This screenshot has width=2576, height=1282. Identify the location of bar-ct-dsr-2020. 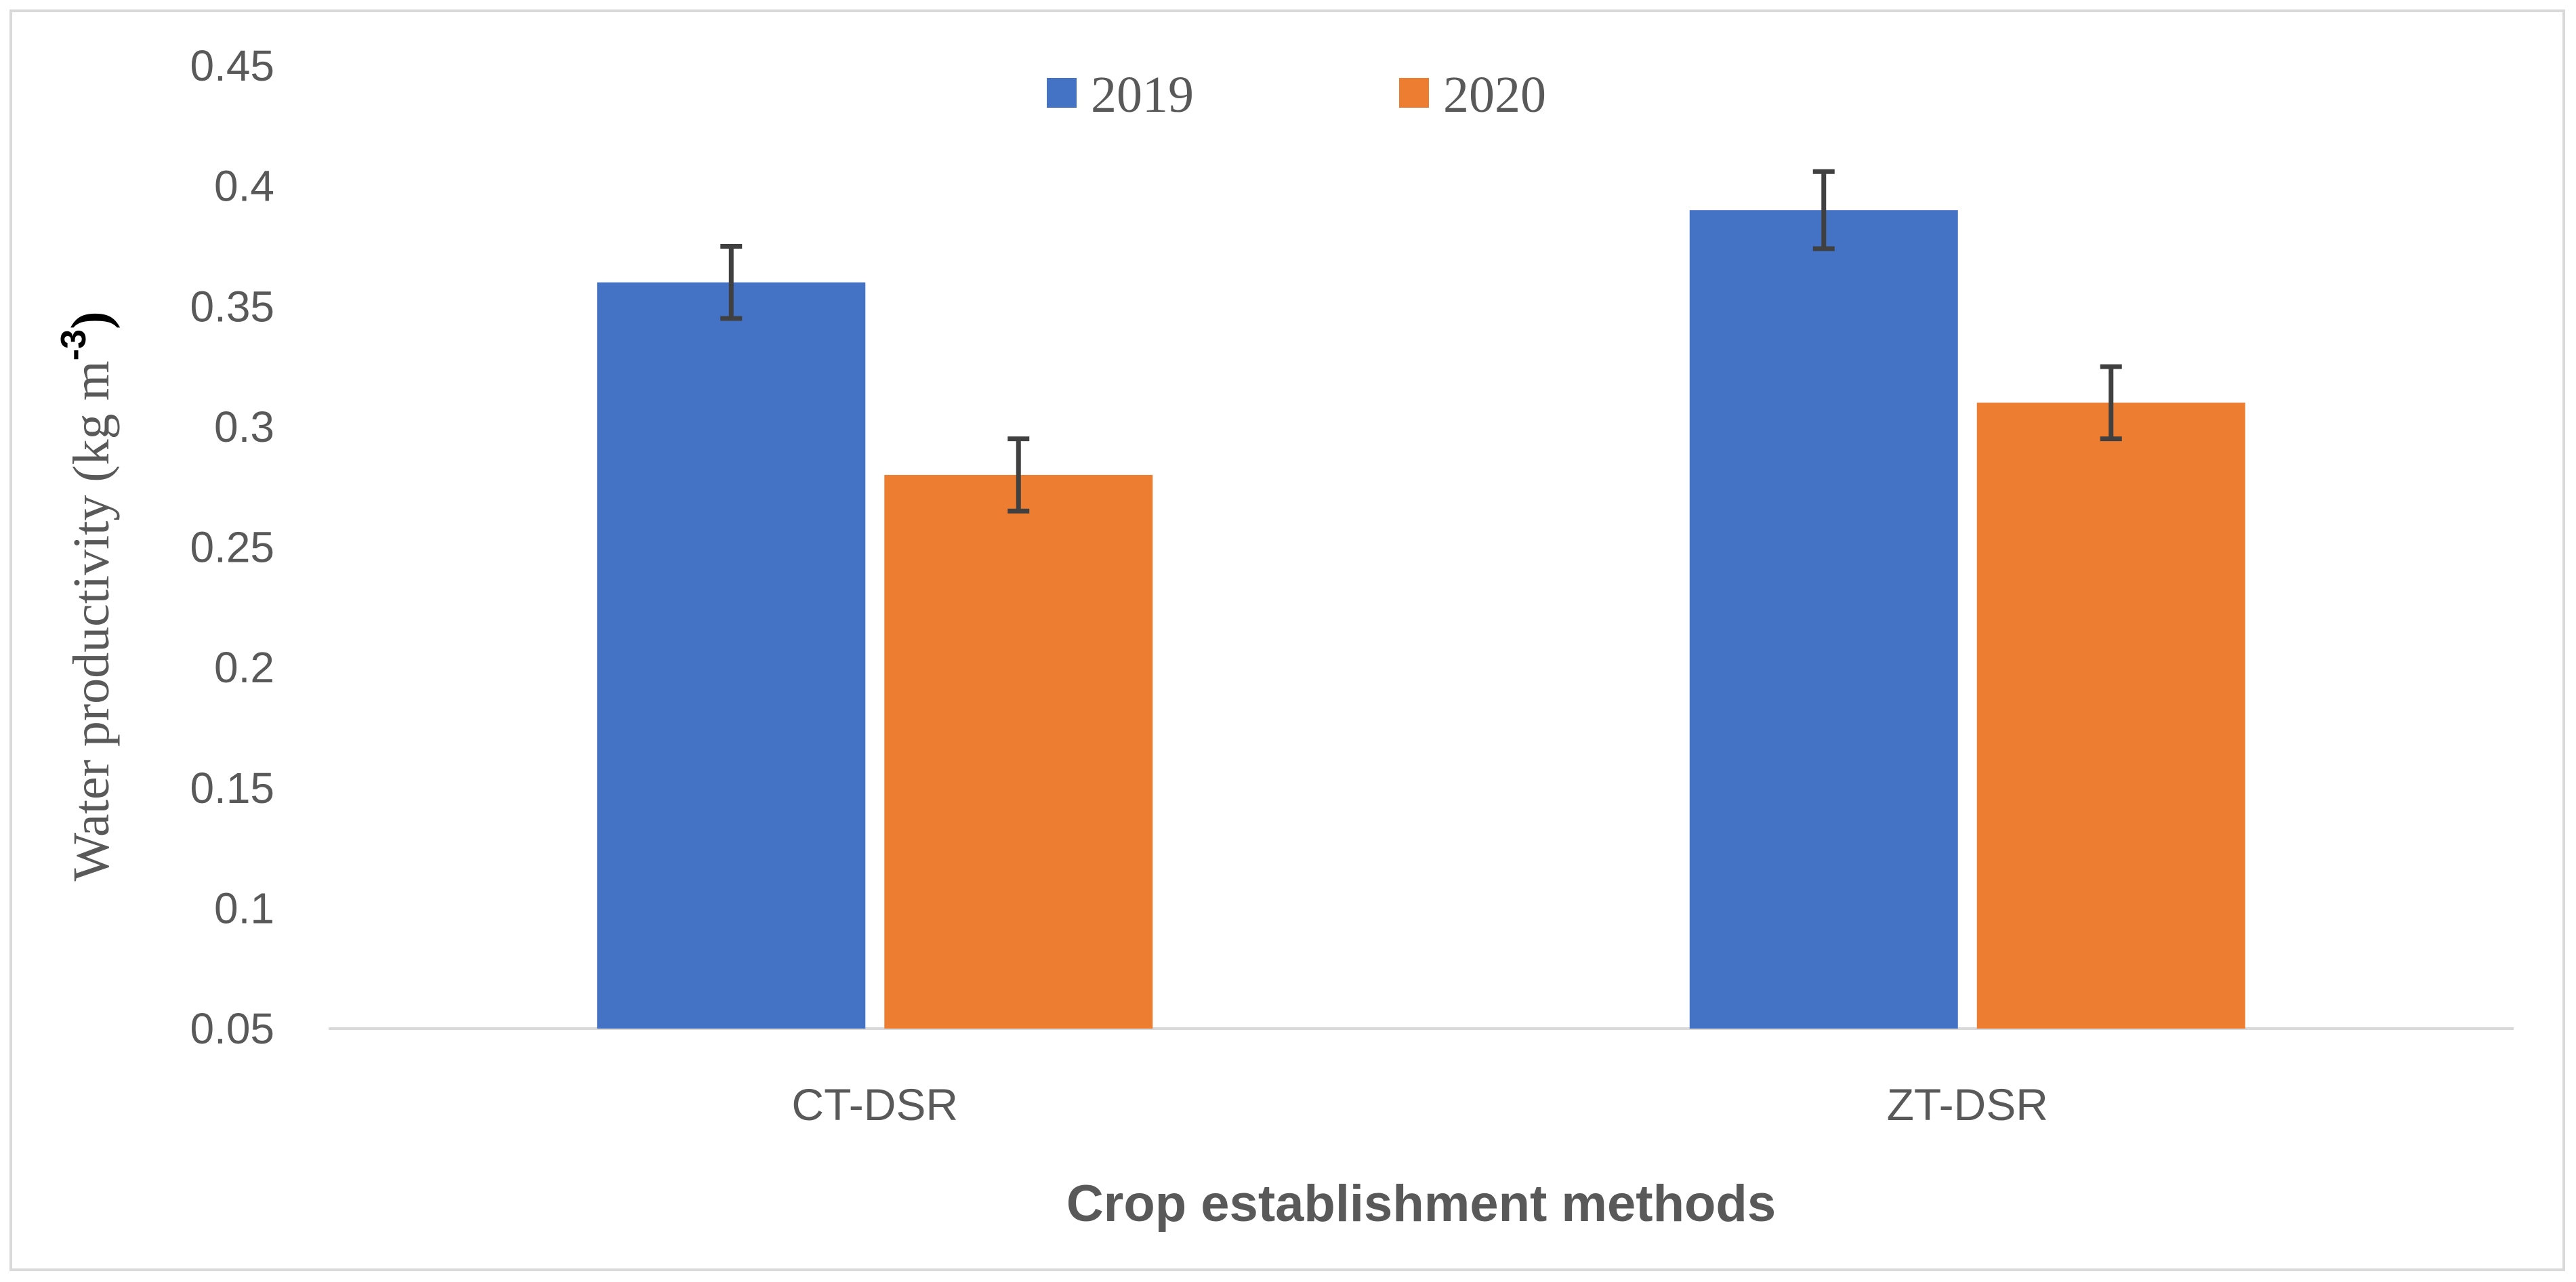
(1018, 751).